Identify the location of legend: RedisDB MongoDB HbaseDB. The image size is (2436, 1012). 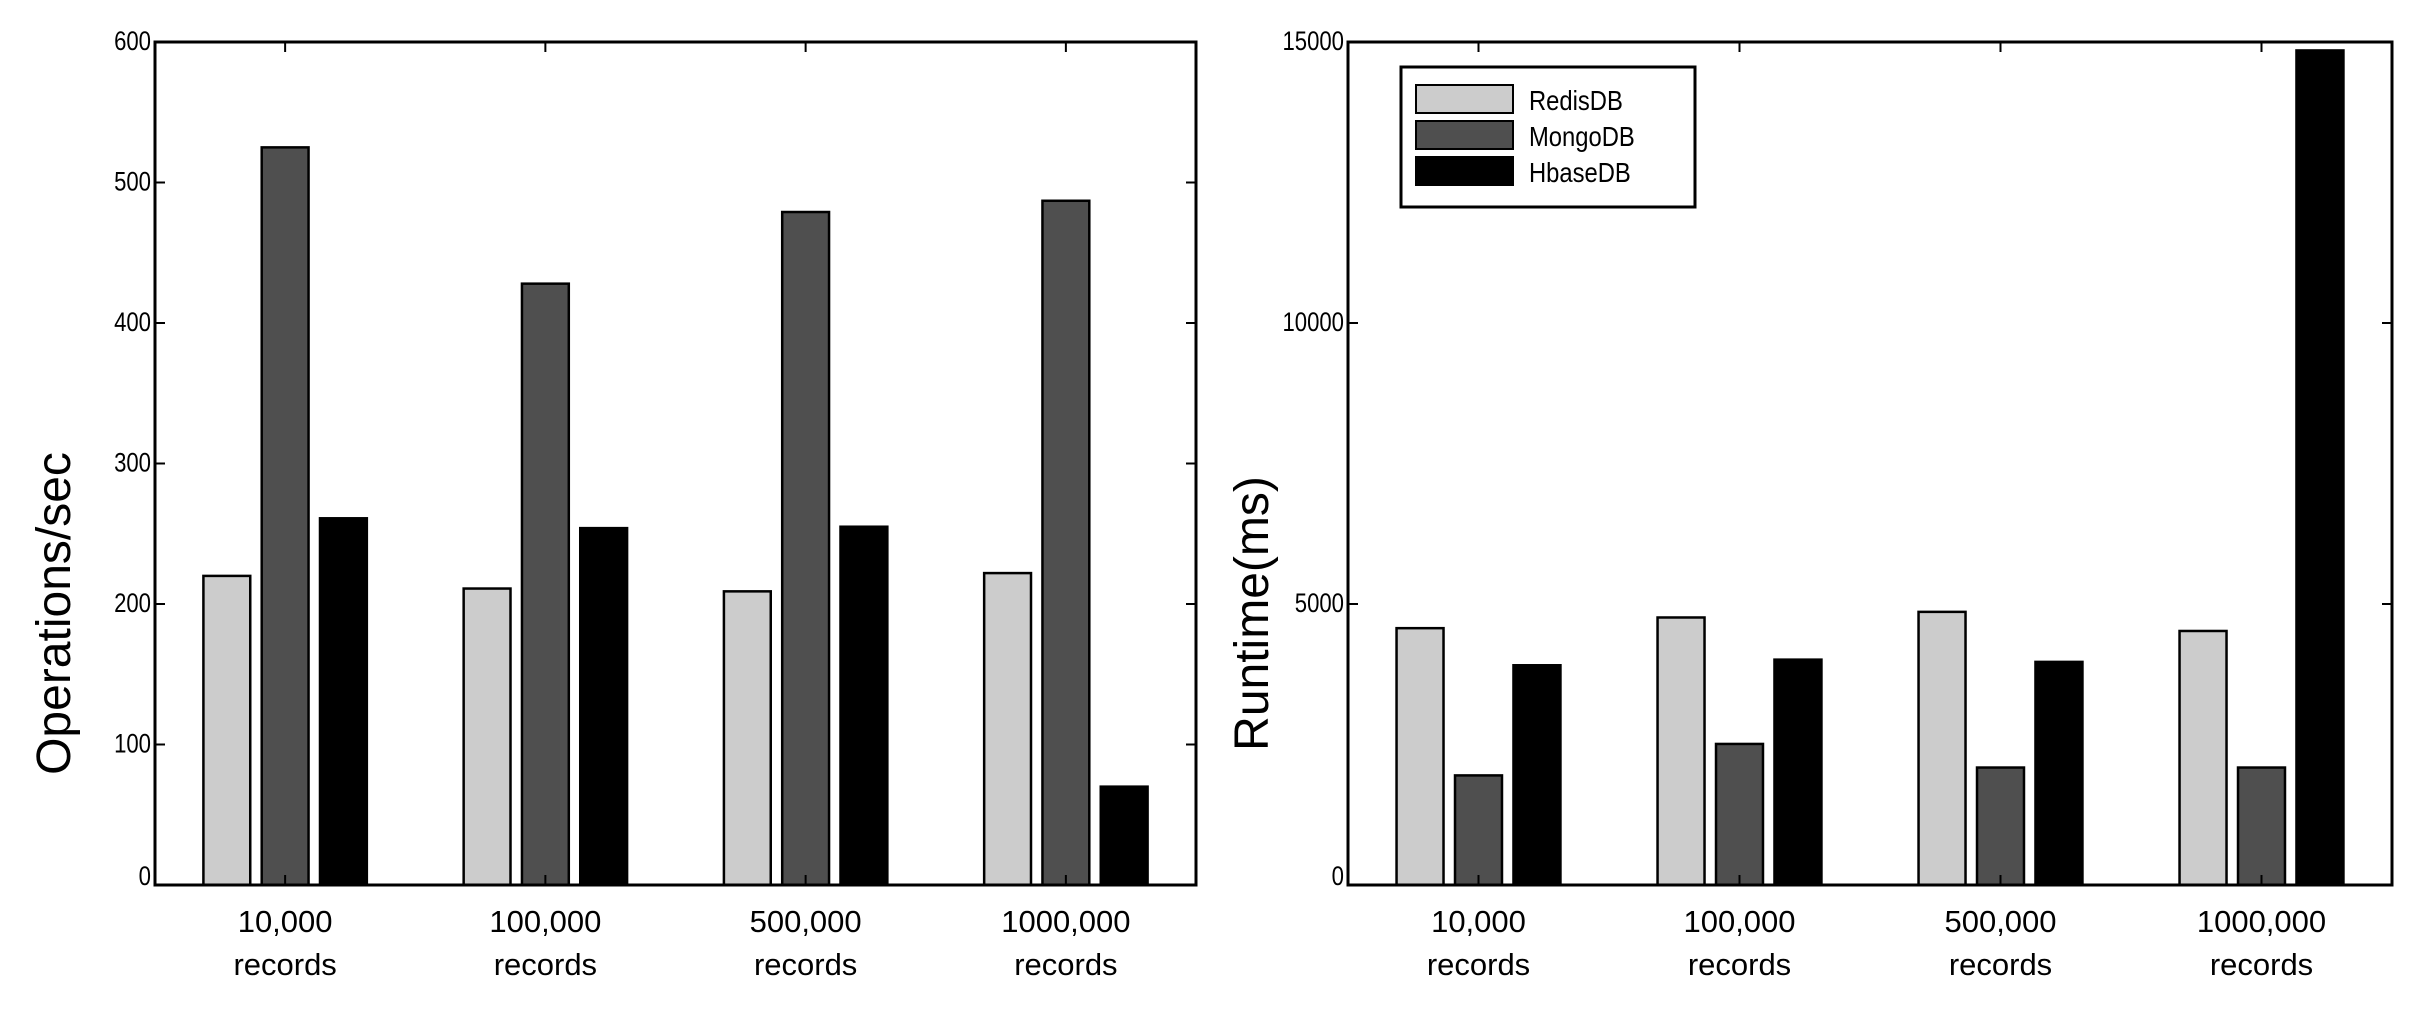
(1548, 137).